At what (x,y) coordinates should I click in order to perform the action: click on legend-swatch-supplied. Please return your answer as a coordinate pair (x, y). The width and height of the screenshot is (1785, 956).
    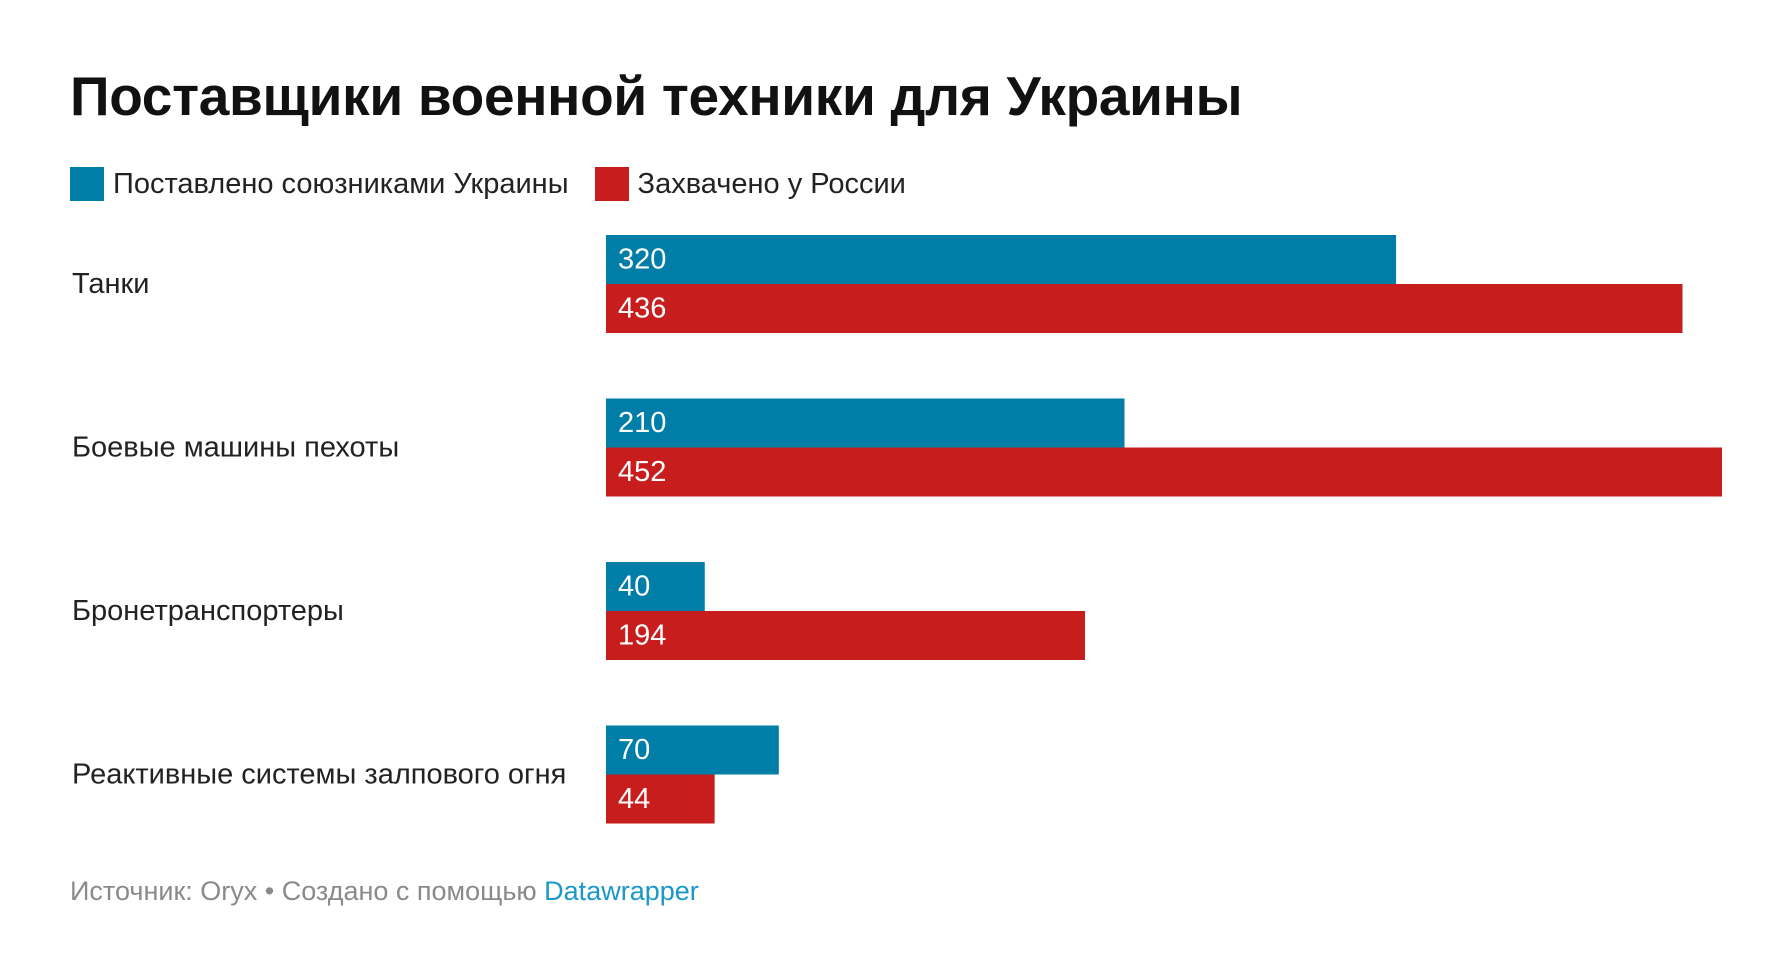
    Looking at the image, I should click on (87, 184).